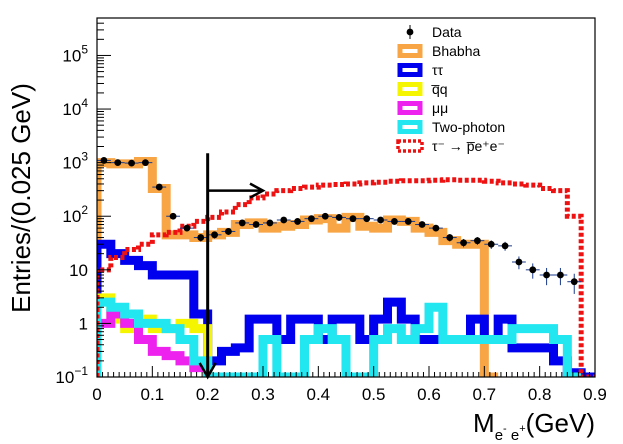 The height and width of the screenshot is (444, 623). What do you see at coordinates (595, 394) in the screenshot?
I see `x-tick-label: 0.9` at bounding box center [595, 394].